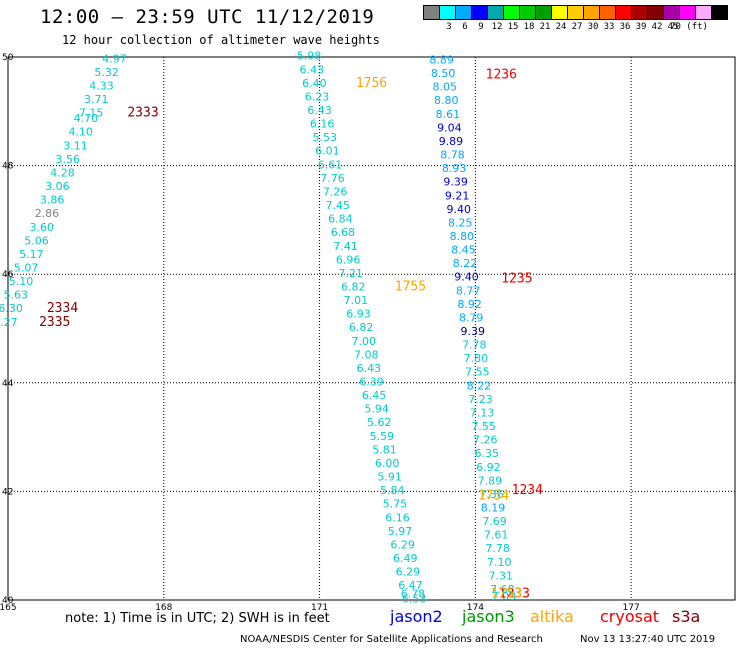 The image size is (740, 650). I want to click on wave-height-value: 5.98, so click(309, 56).